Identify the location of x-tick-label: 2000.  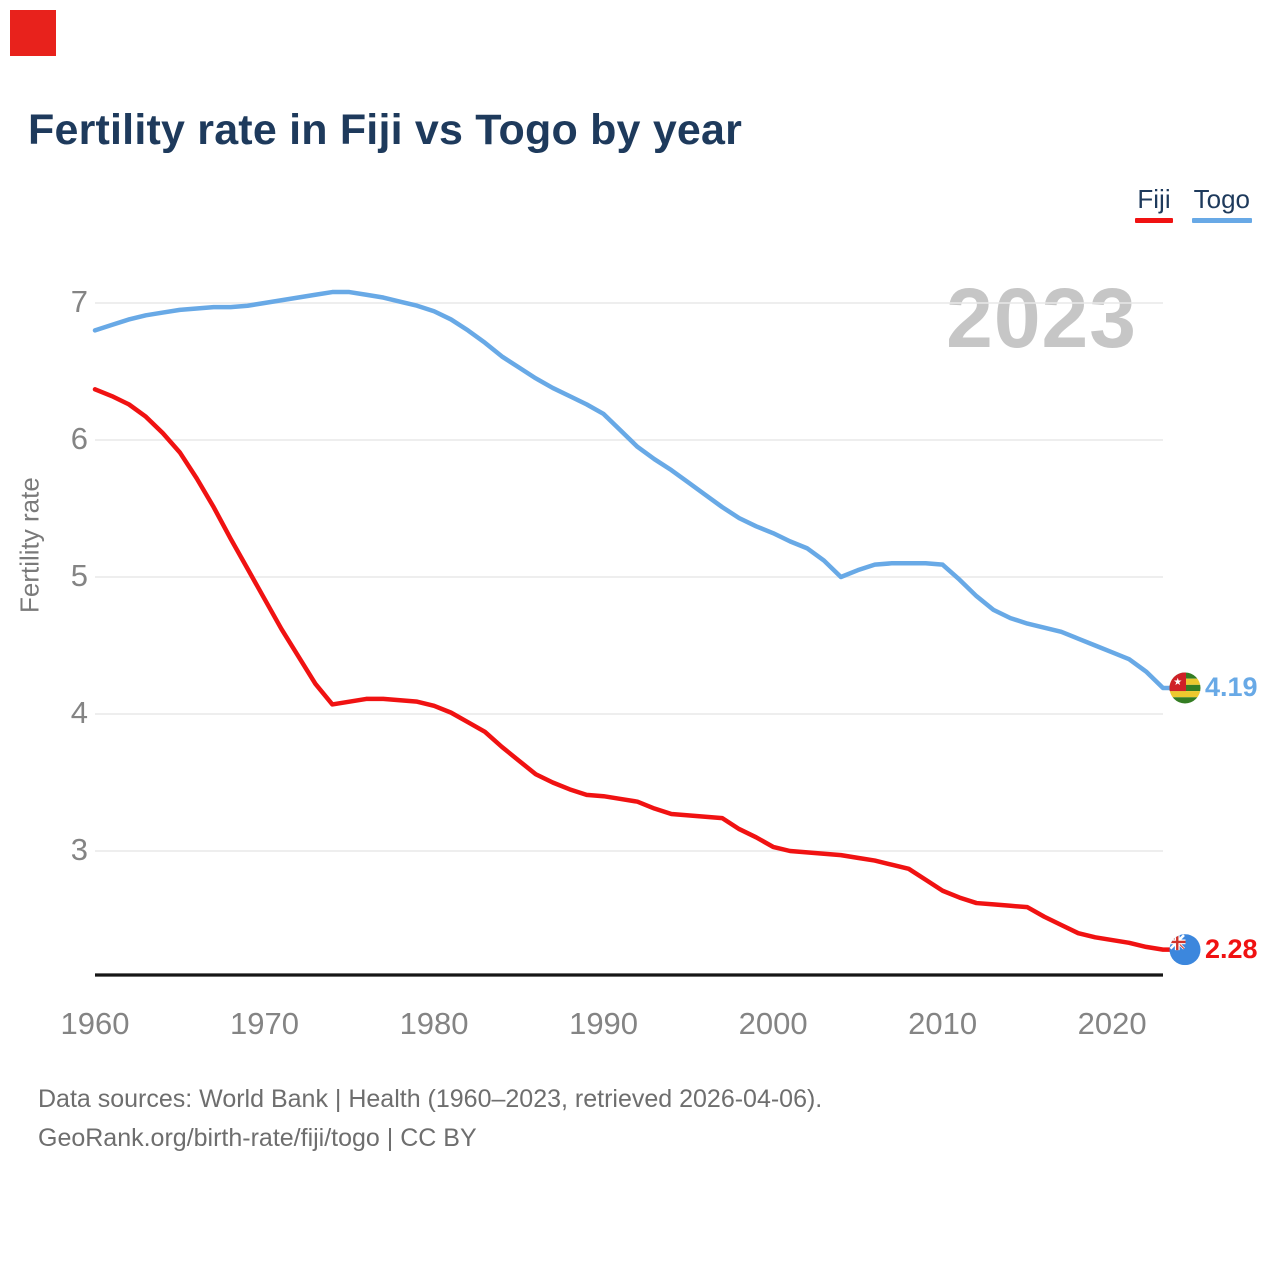
(773, 1023).